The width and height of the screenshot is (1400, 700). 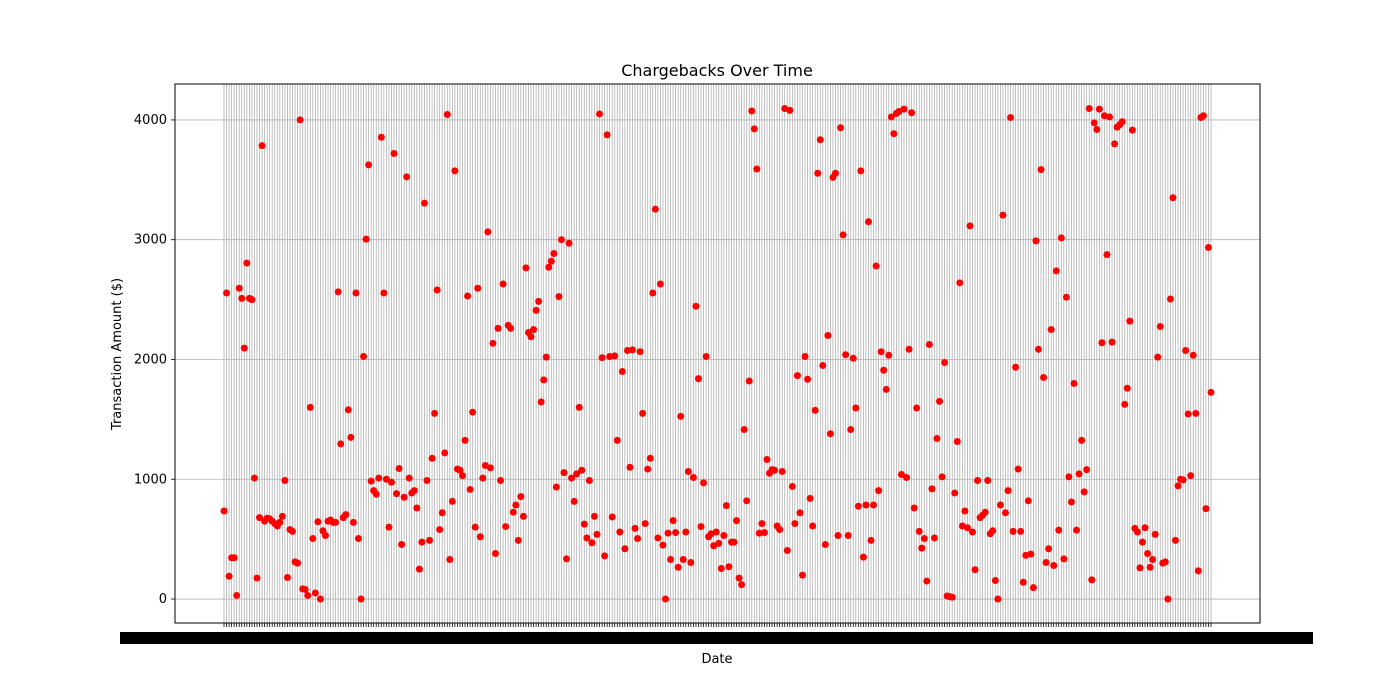 What do you see at coordinates (163, 599) in the screenshot?
I see `y-tick-label: 0` at bounding box center [163, 599].